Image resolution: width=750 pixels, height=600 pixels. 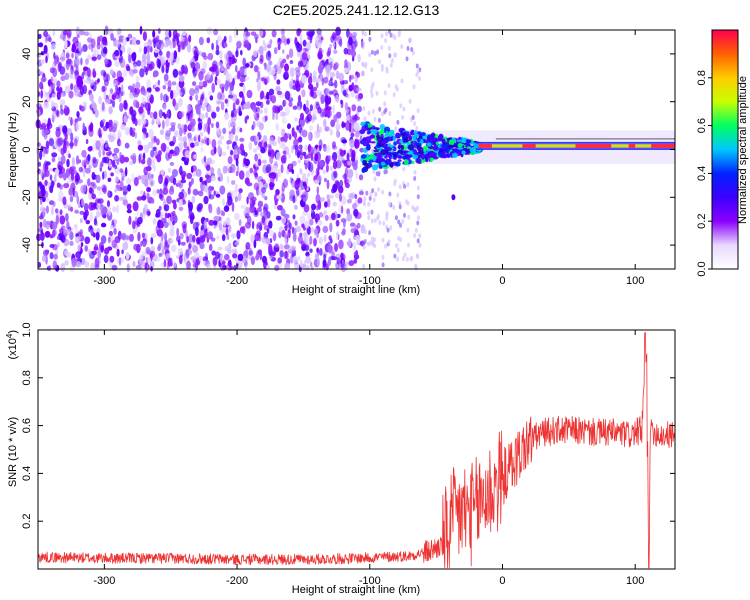 What do you see at coordinates (27, 149) in the screenshot?
I see `spectrogram-y-tick-label: 0` at bounding box center [27, 149].